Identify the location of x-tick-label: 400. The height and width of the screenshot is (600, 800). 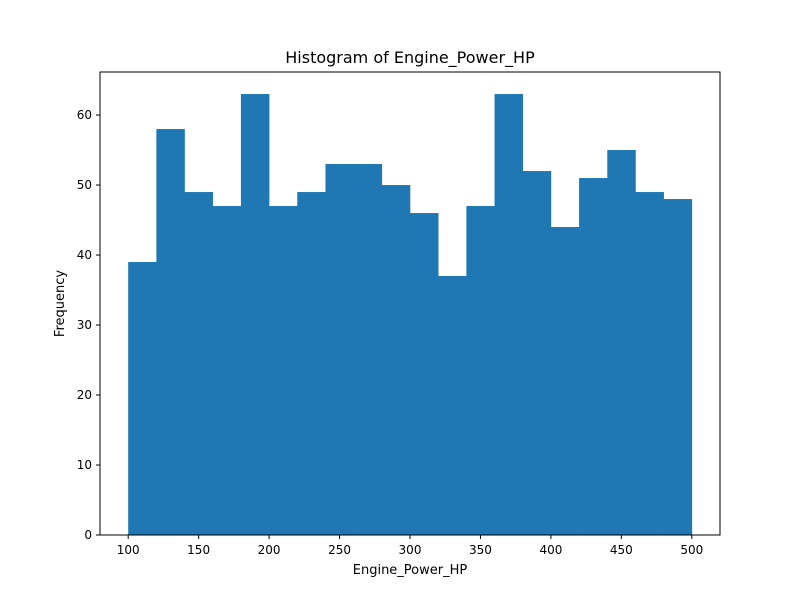
(550, 550).